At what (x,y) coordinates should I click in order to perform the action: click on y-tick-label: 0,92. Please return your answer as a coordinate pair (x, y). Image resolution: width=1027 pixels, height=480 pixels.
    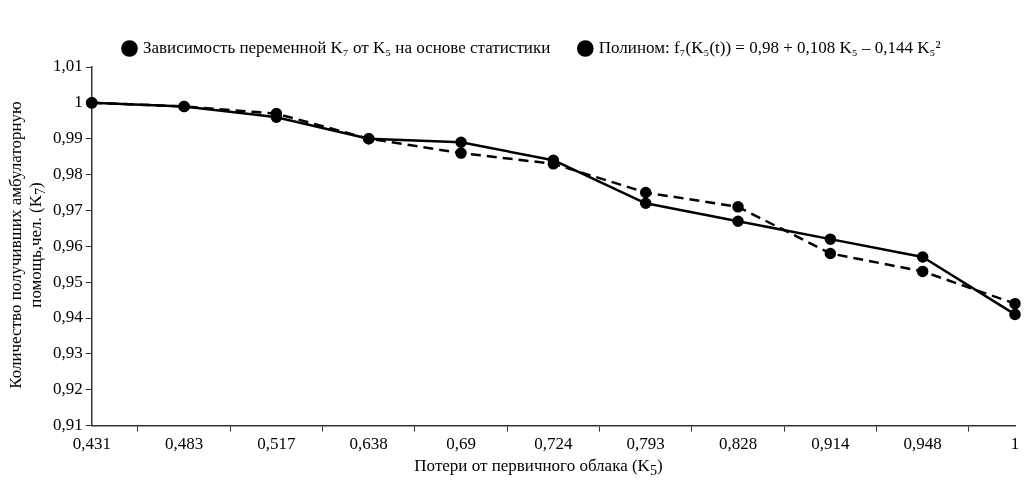
    Looking at the image, I should click on (68, 389).